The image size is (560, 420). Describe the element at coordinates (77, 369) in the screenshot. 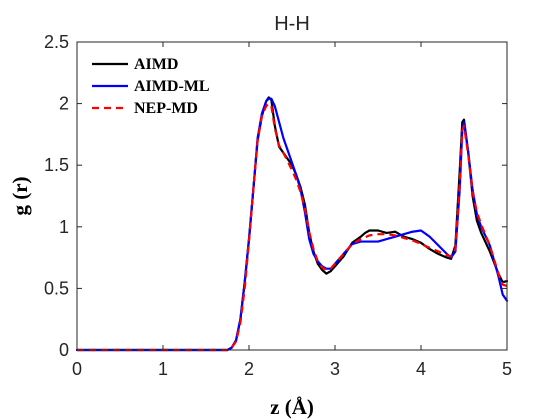

I see `x-tick-label: 0` at that location.